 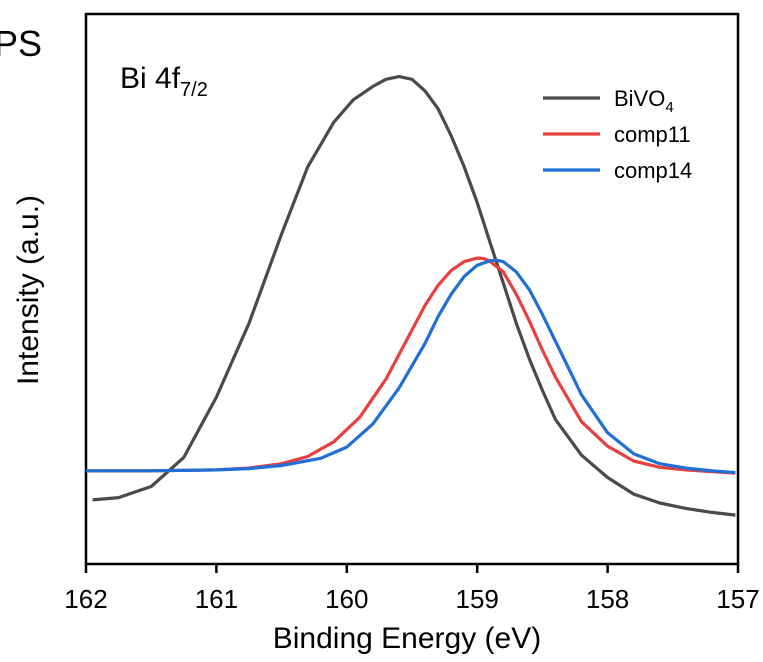 What do you see at coordinates (346, 599) in the screenshot?
I see `x-tick-label: 160` at bounding box center [346, 599].